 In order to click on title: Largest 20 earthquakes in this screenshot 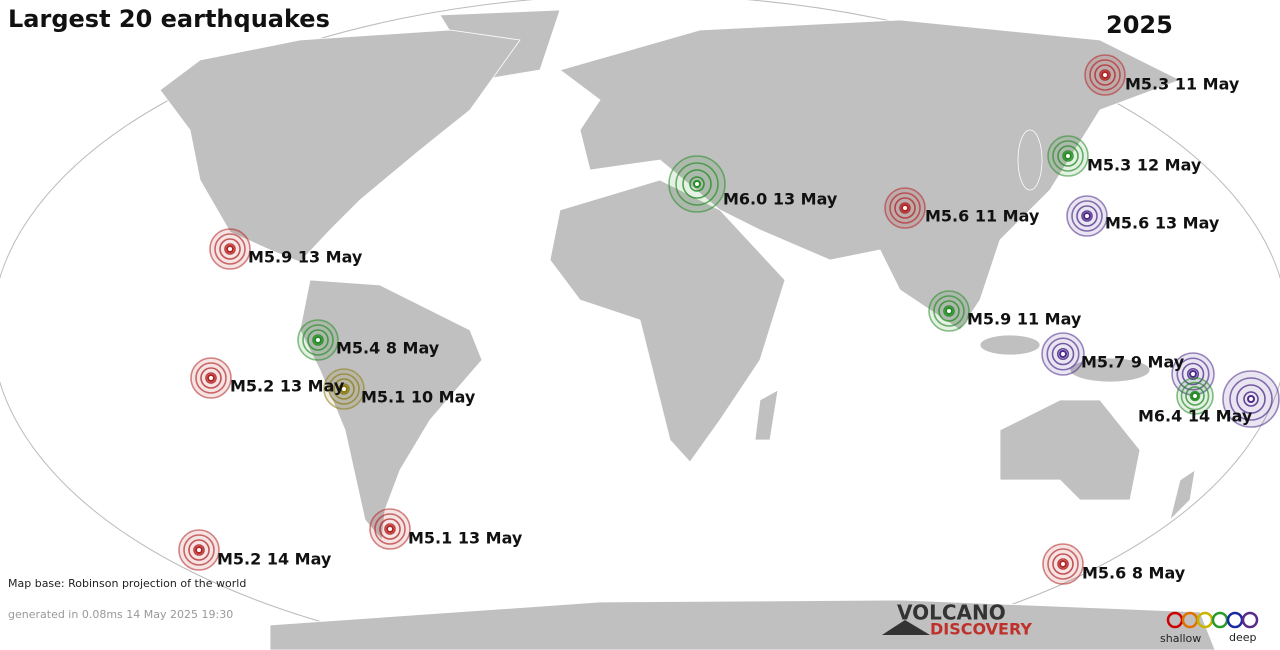, I will do `click(169, 19)`.